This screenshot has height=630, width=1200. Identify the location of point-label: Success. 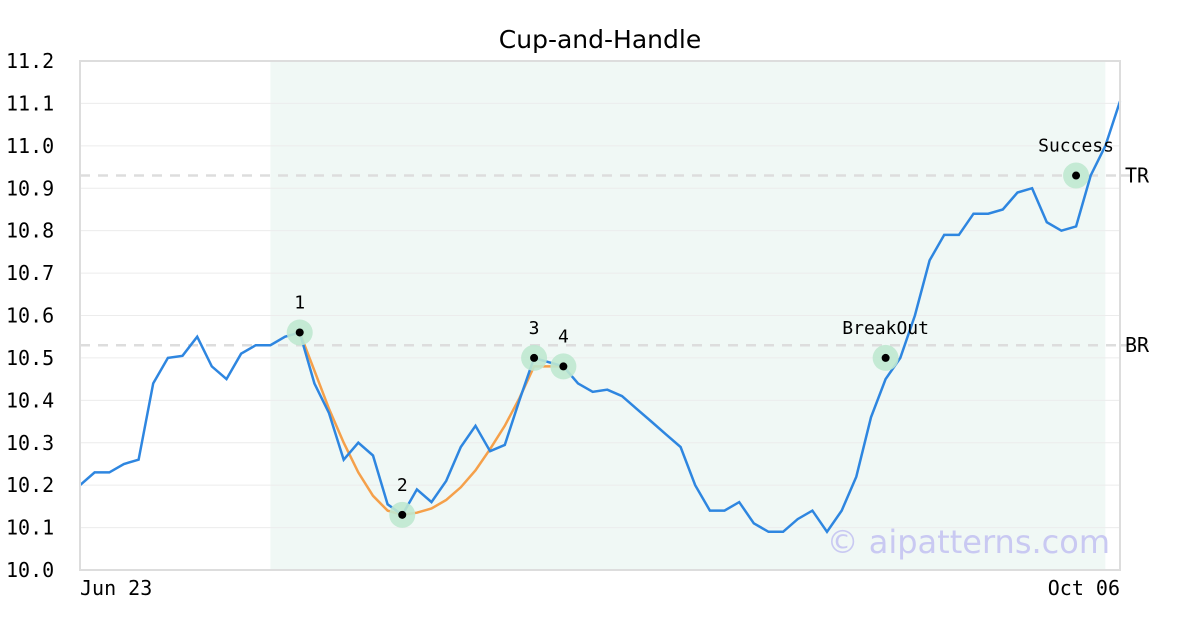
(1076, 146).